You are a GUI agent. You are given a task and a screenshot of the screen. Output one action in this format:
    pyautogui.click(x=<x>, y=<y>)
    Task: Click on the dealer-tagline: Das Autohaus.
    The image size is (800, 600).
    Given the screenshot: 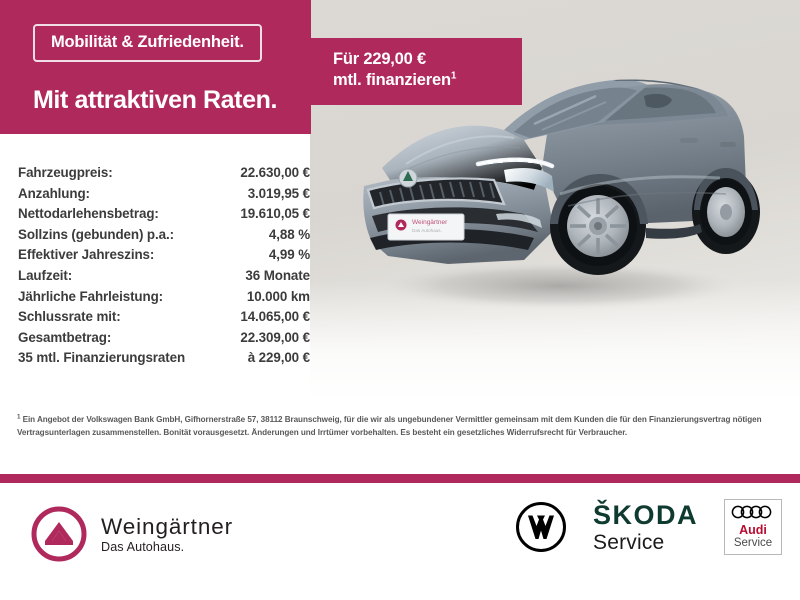 What is the action you would take?
    pyautogui.click(x=143, y=546)
    